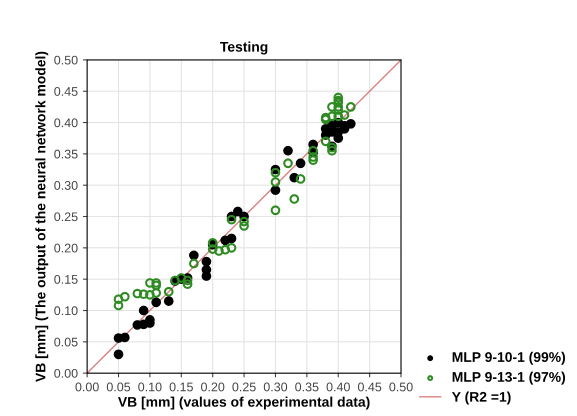  Describe the element at coordinates (181, 387) in the screenshot. I see `x-tick-label: 0.15` at that location.